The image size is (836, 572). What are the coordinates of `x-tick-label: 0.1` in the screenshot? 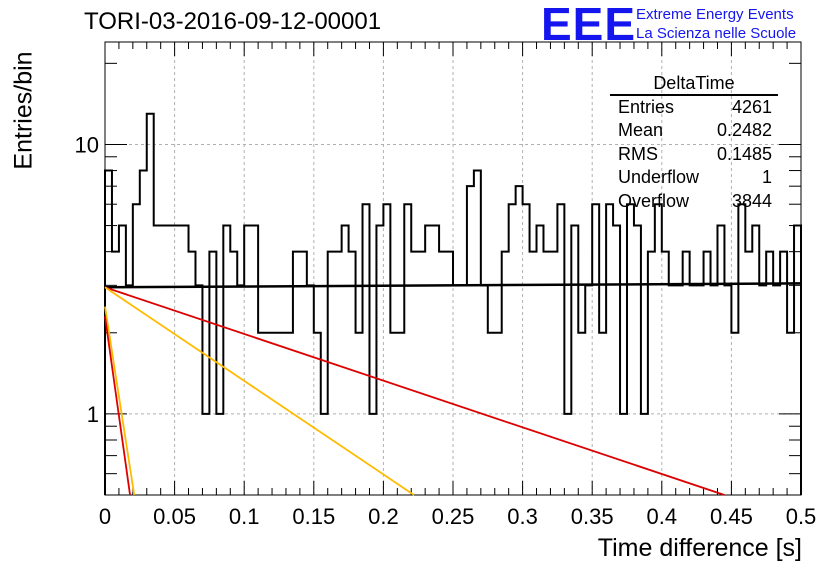 It's located at (244, 516).